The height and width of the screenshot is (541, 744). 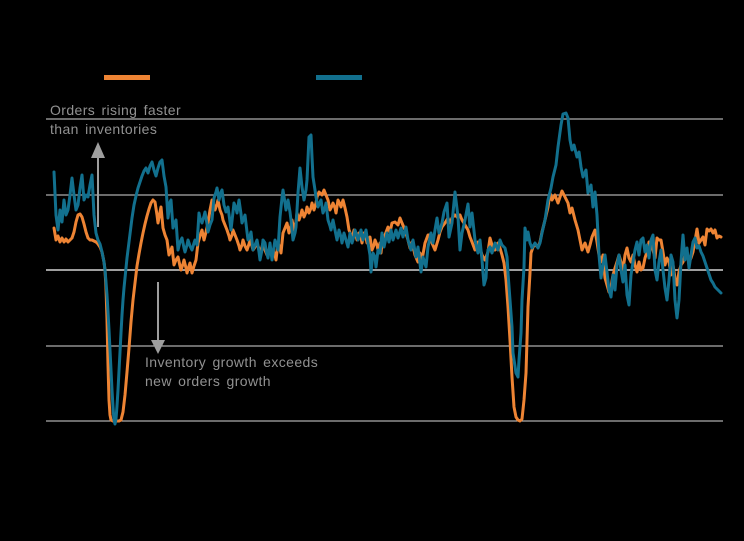 I want to click on annotation-line: Orders rising faster, so click(x=116, y=110).